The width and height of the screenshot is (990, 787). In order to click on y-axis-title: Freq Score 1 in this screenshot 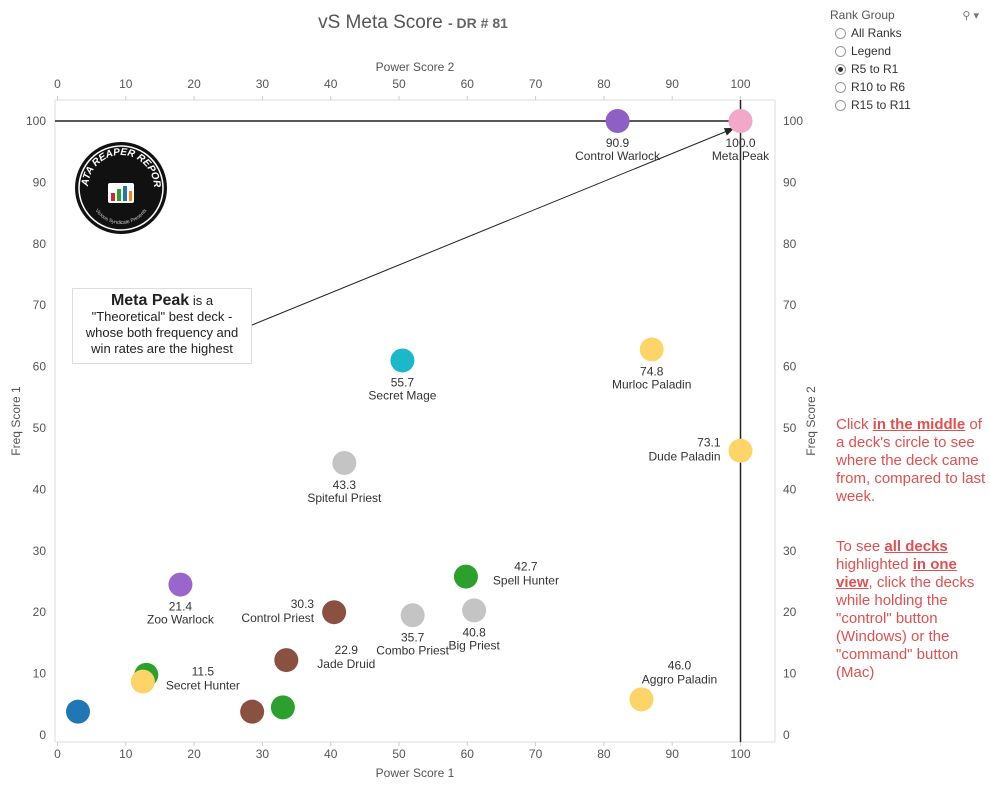, I will do `click(16, 421)`.